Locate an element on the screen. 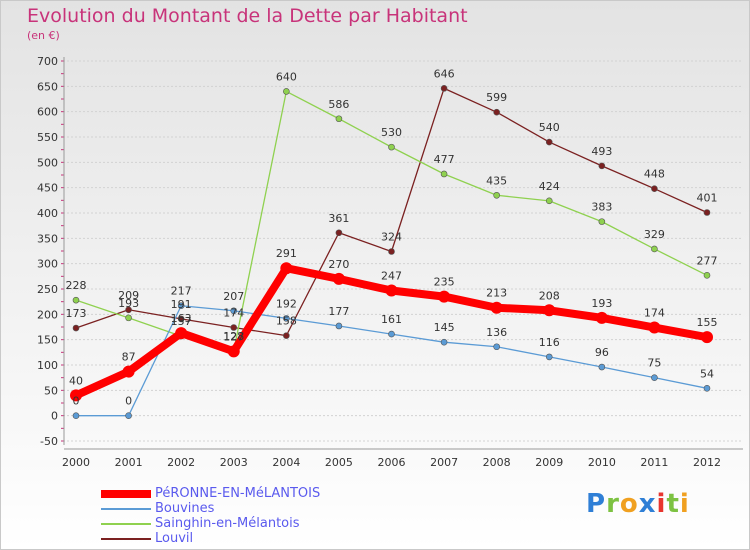  y-tick-label: 600 is located at coordinates (47, 112).